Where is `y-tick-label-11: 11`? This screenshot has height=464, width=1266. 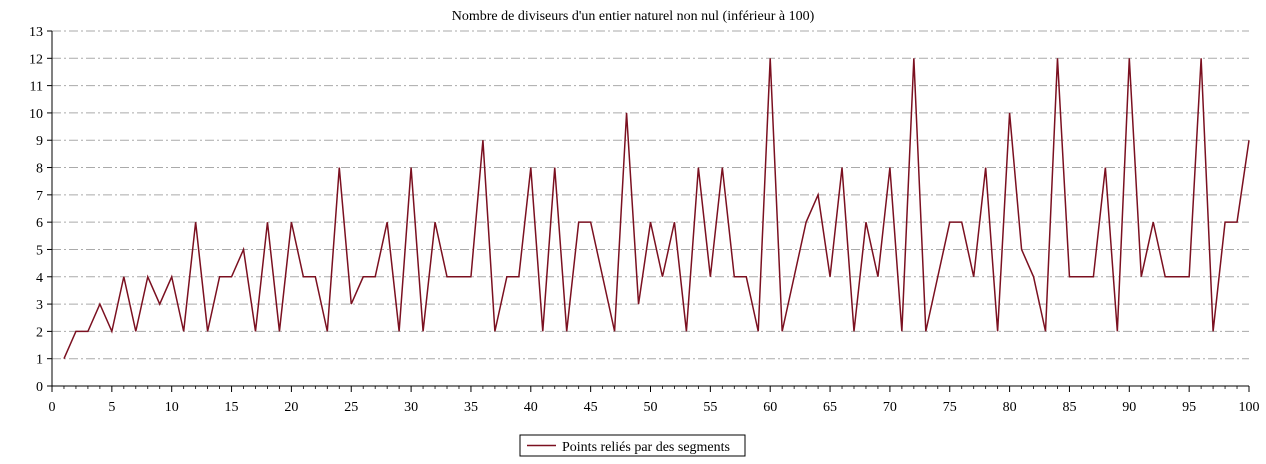 y-tick-label-11: 11 is located at coordinates (36, 87).